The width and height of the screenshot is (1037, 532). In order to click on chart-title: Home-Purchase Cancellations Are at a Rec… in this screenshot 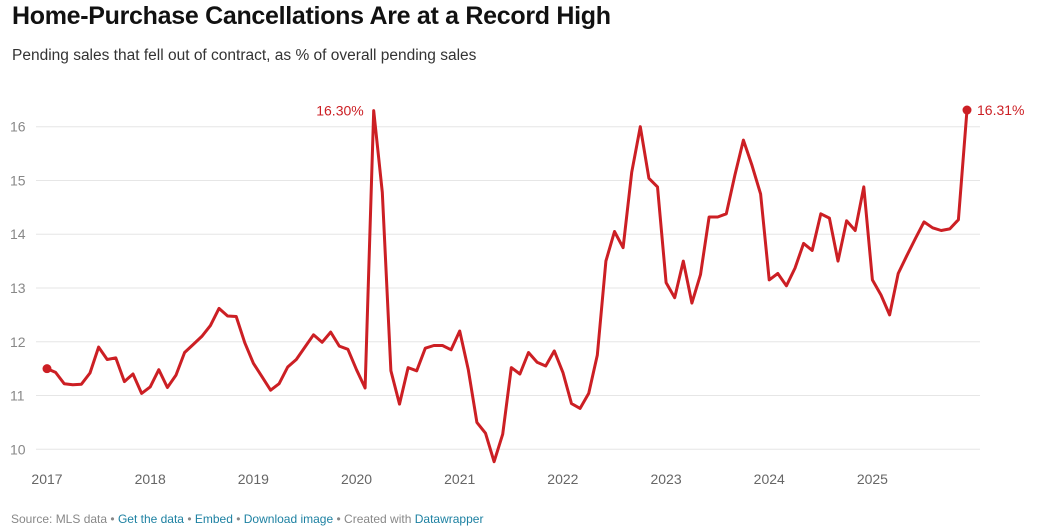, I will do `click(311, 16)`.